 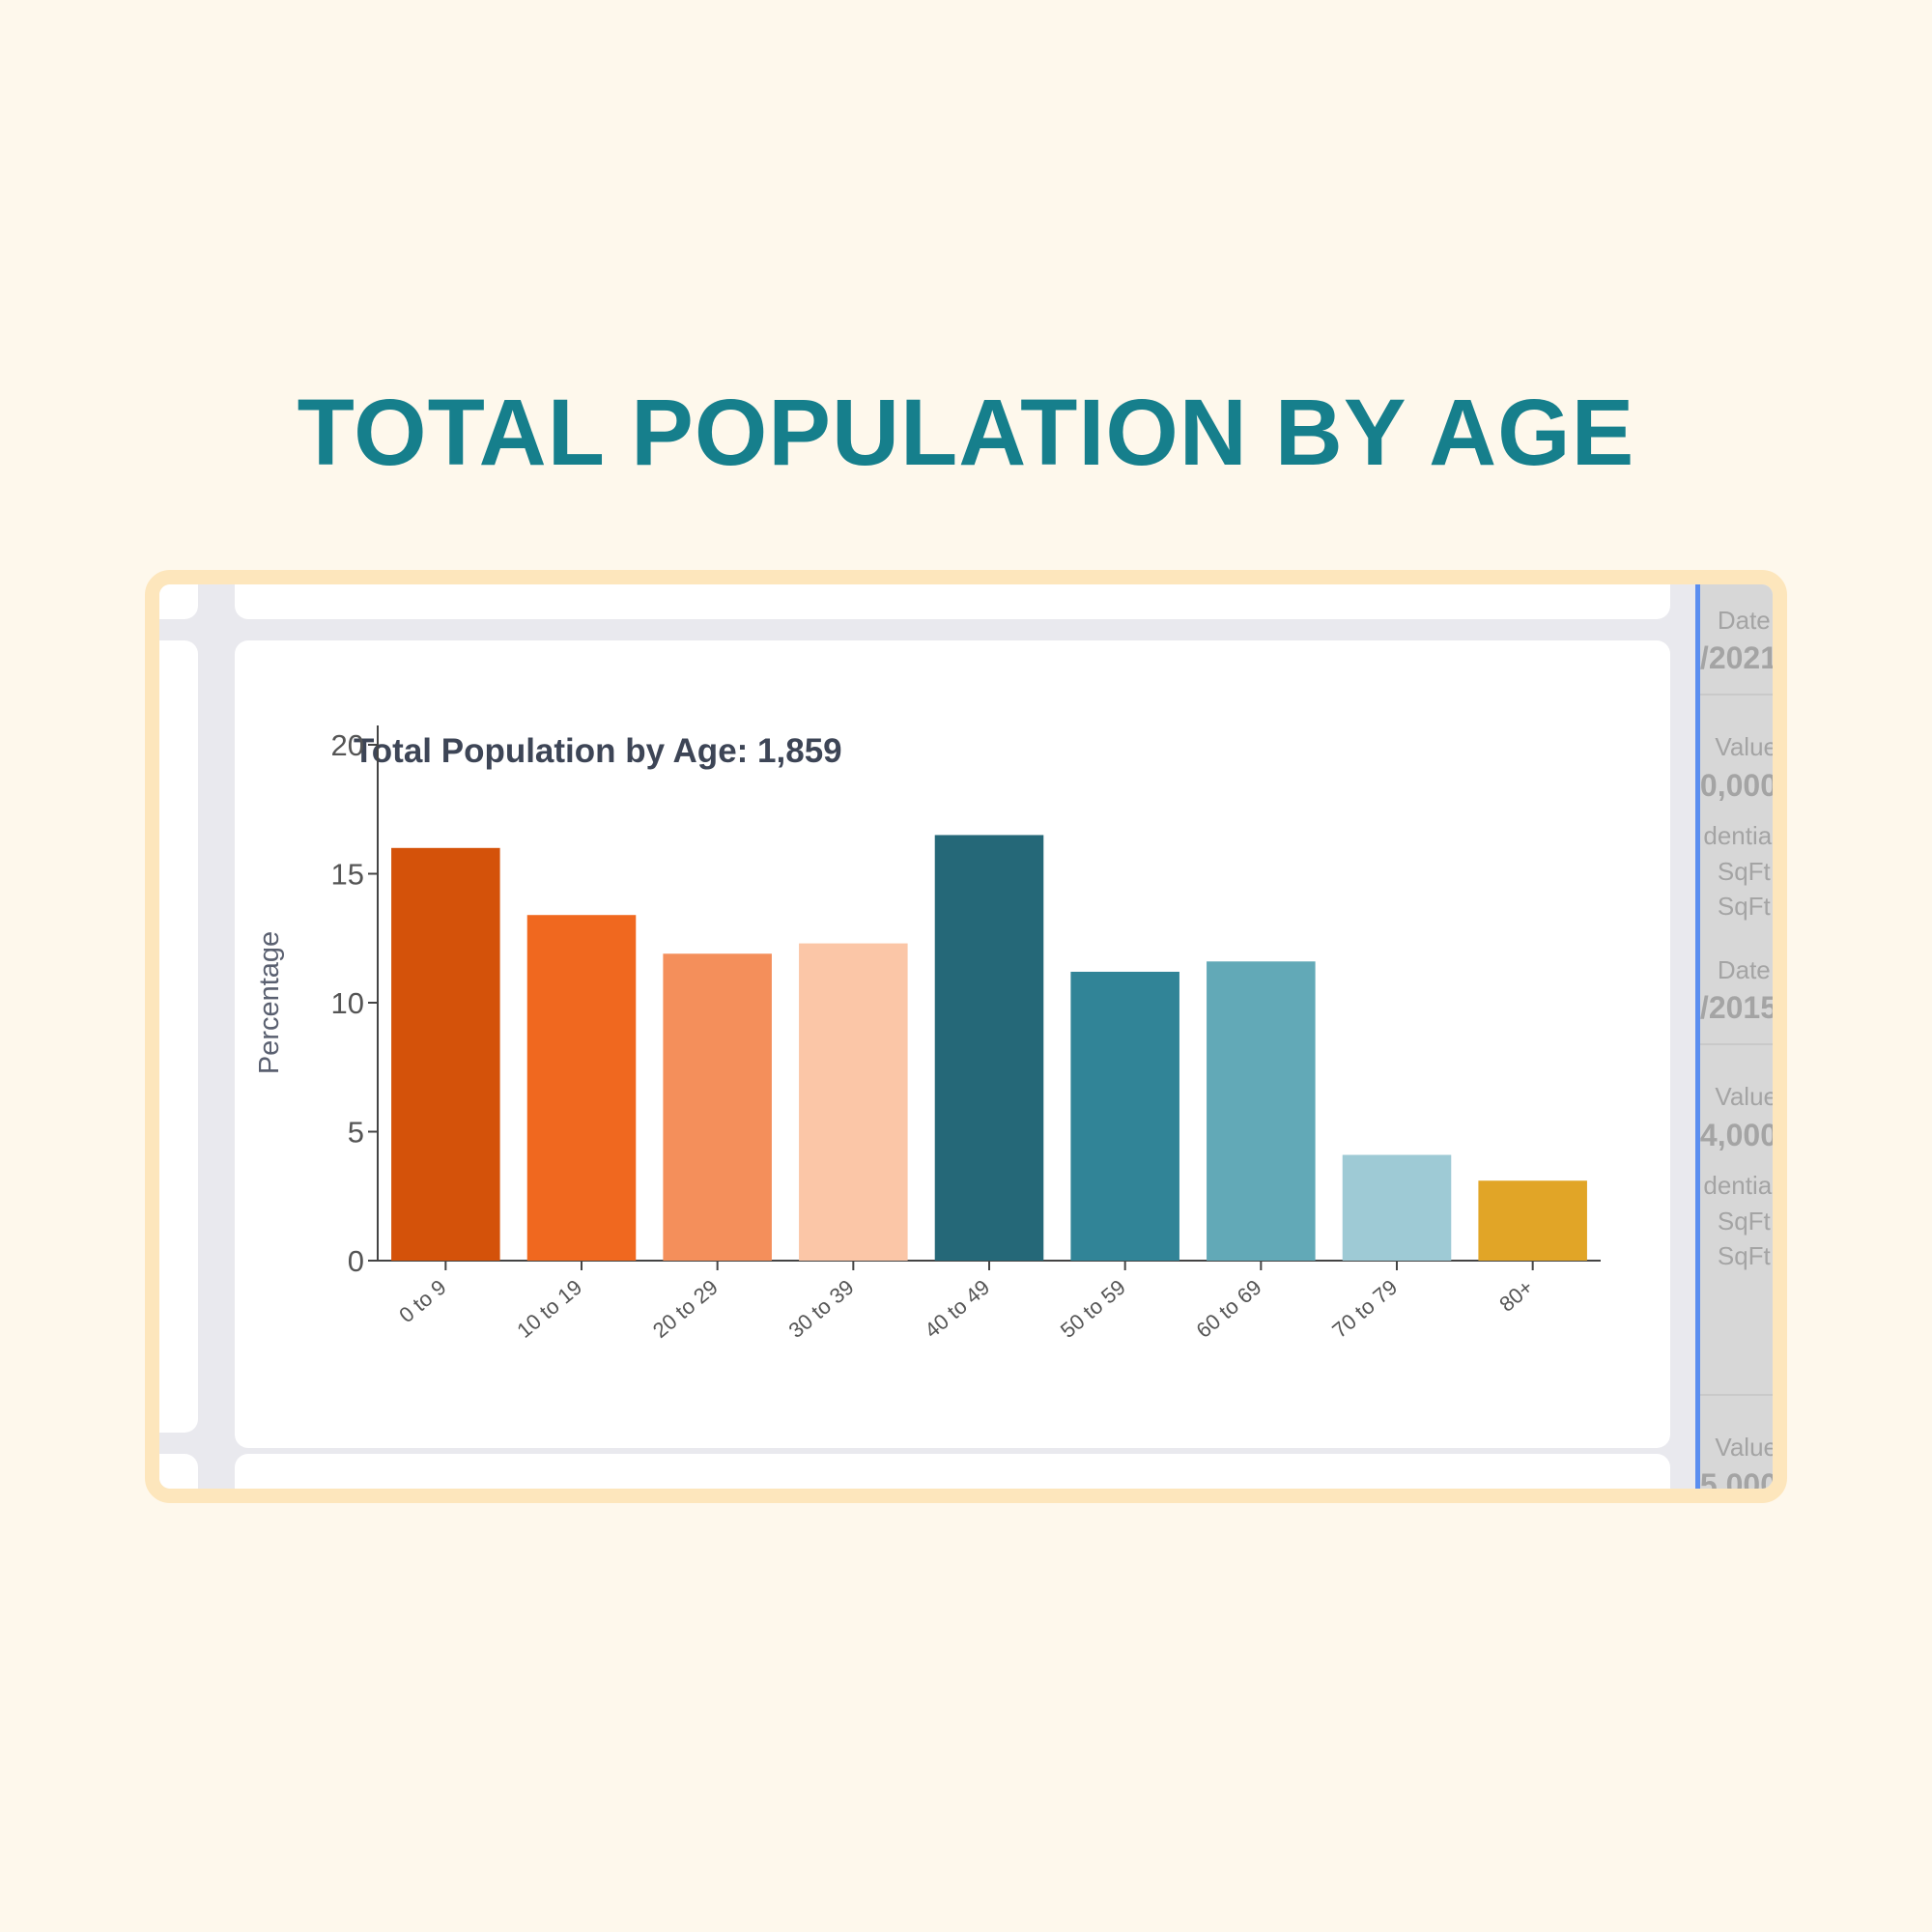 I want to click on y-tick-label: 0, so click(x=356, y=1261).